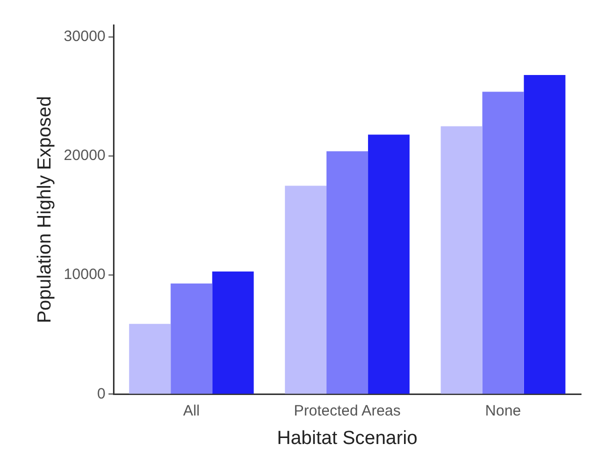 Image resolution: width=611 pixels, height=474 pixels. What do you see at coordinates (85, 155) in the screenshot?
I see `y-tick-label: 20000` at bounding box center [85, 155].